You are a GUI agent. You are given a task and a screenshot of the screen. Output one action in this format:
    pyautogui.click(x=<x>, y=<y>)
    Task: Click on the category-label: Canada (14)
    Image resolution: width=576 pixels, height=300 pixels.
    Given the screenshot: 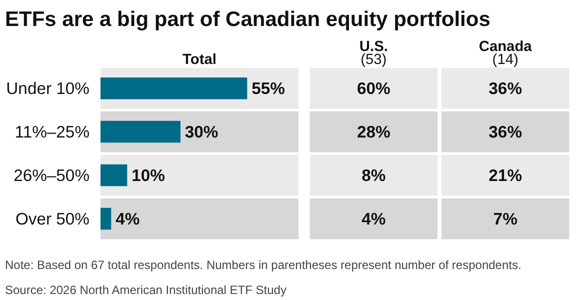 What is the action you would take?
    pyautogui.click(x=505, y=53)
    